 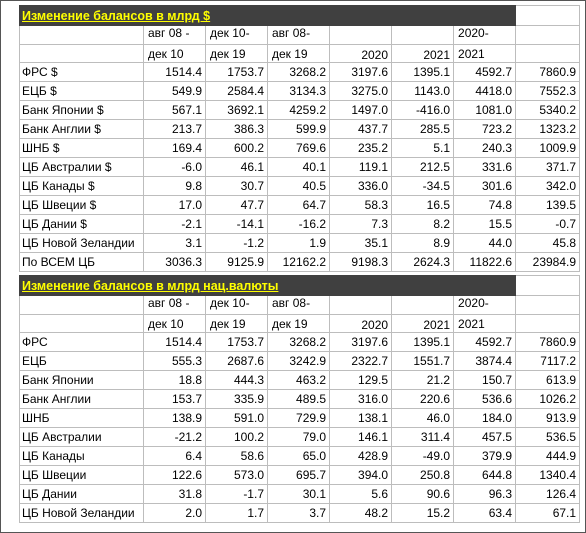 What do you see at coordinates (174, 186) in the screenshot?
I see `value-cell: 9.8` at bounding box center [174, 186].